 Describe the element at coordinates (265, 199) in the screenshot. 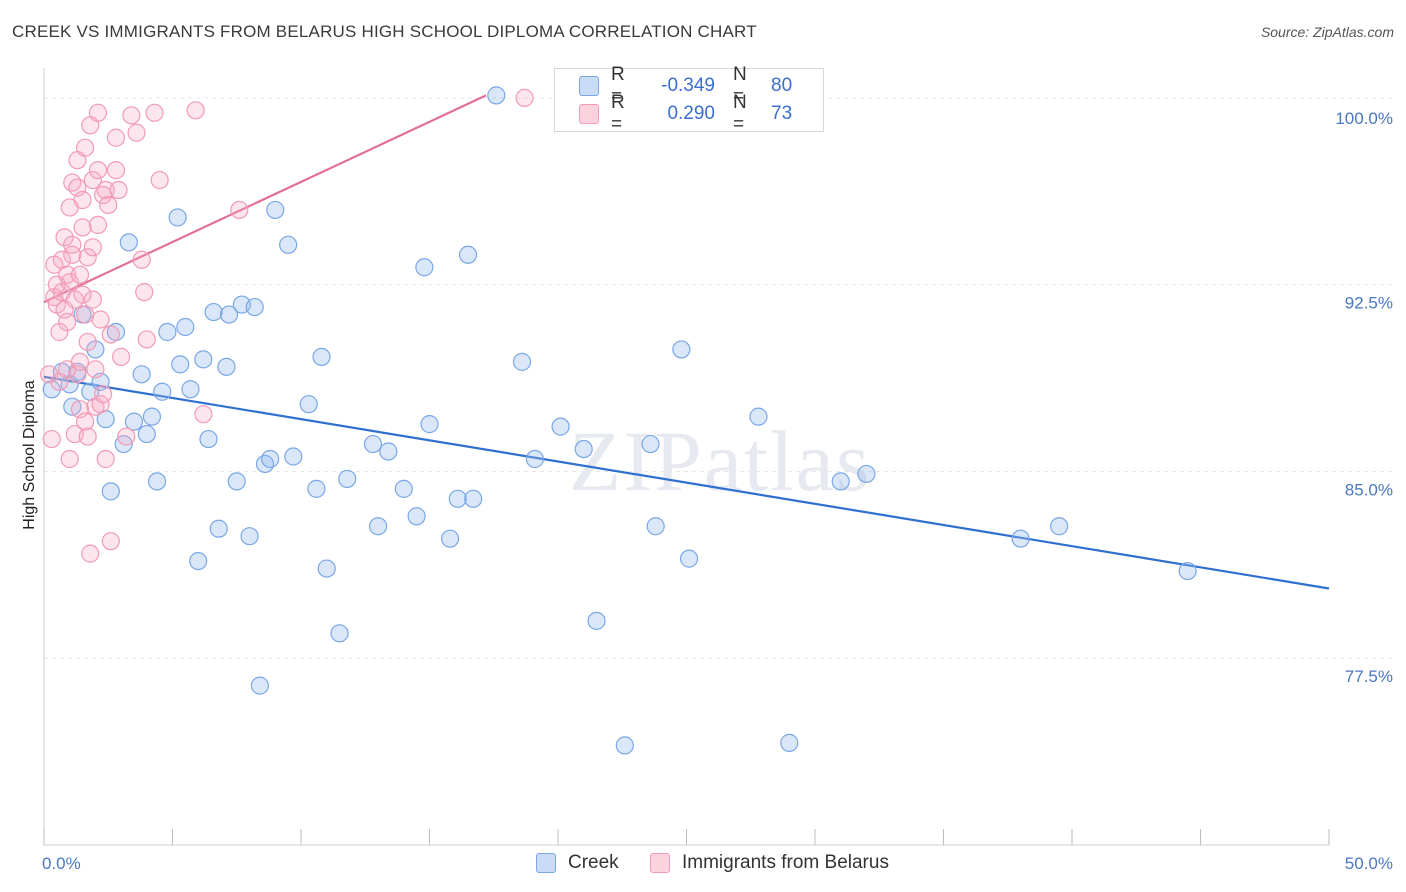

I see `belarus-trend-line` at that location.